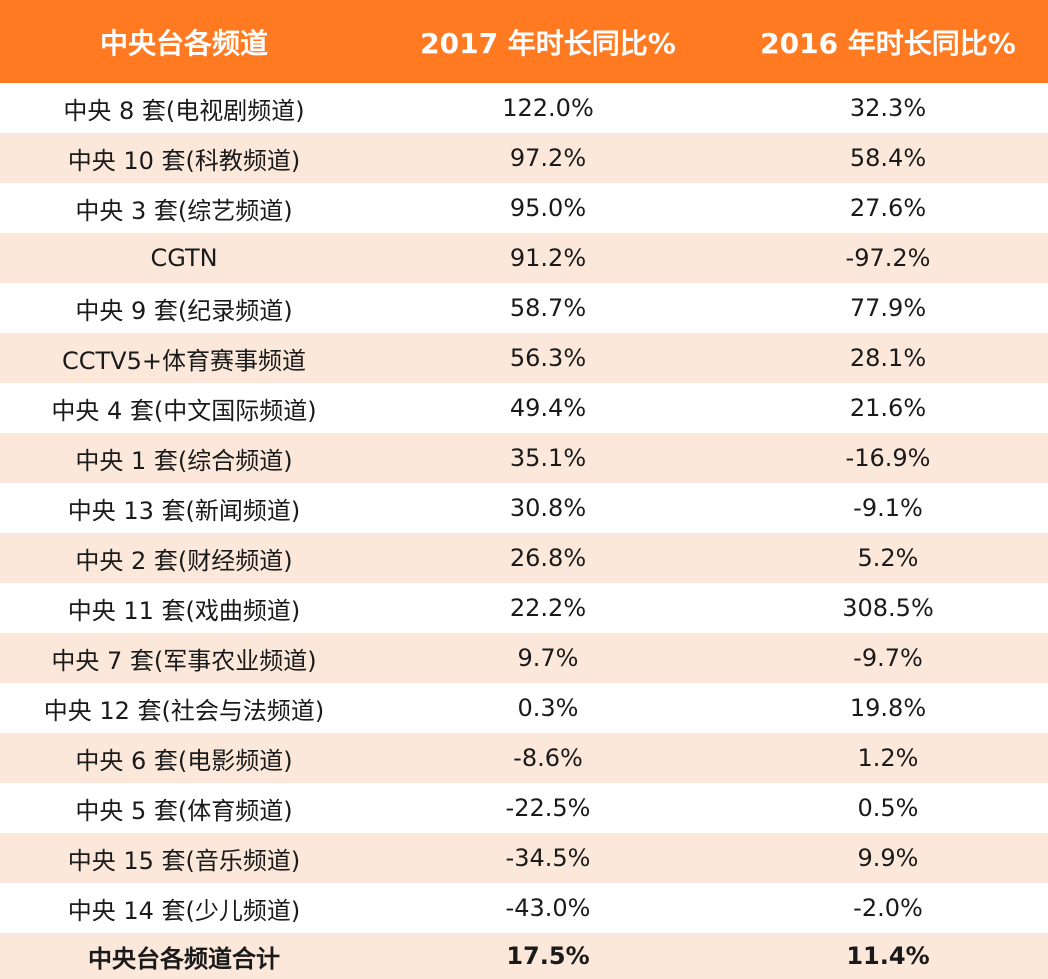 The height and width of the screenshot is (979, 1048). What do you see at coordinates (888, 658) in the screenshot?
I see `cell-2016: -9.7%` at bounding box center [888, 658].